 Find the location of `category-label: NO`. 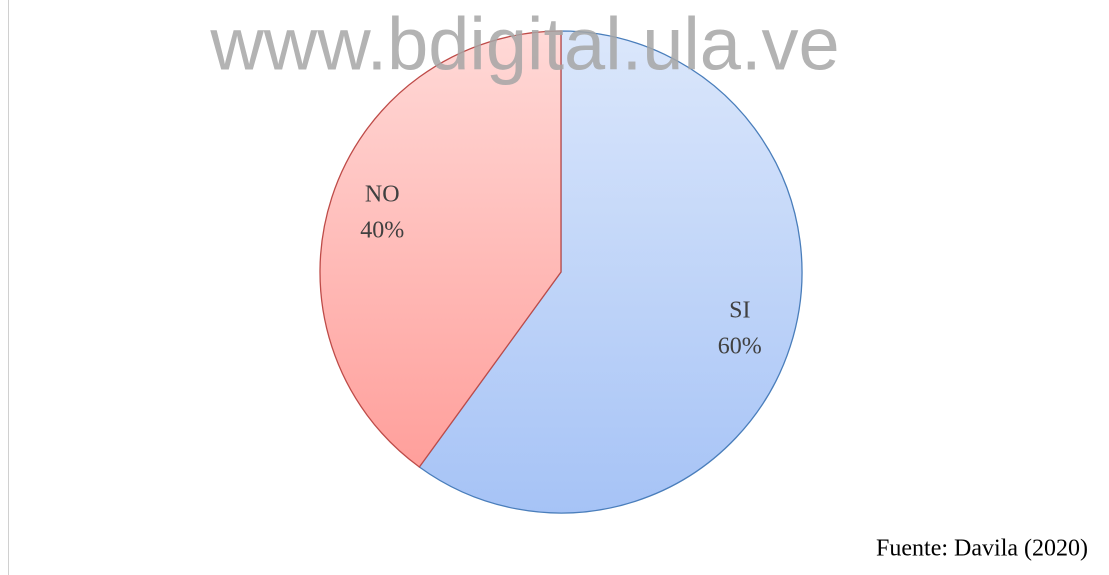

category-label: NO is located at coordinates (382, 194).